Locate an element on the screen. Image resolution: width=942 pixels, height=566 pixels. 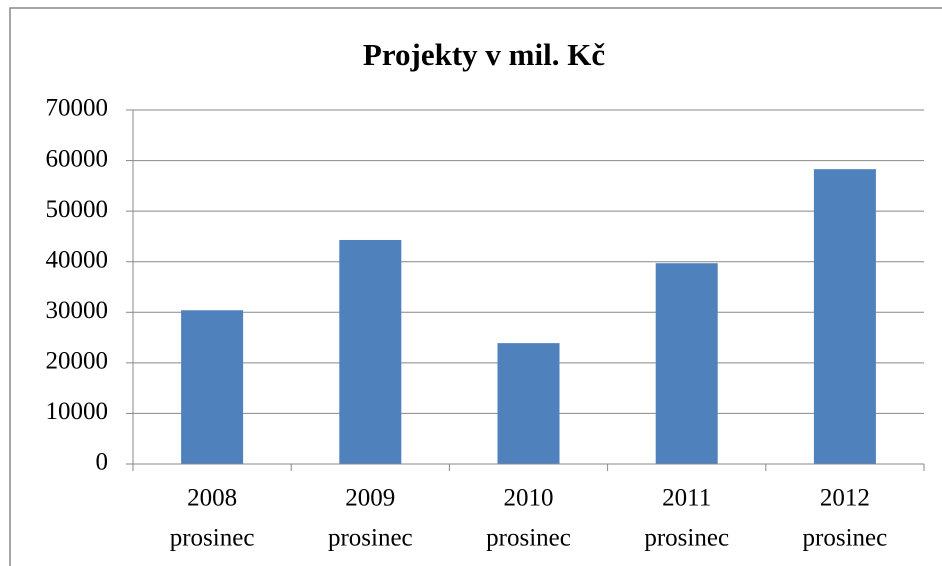
y-tick-label: 60000 is located at coordinates (77, 158).